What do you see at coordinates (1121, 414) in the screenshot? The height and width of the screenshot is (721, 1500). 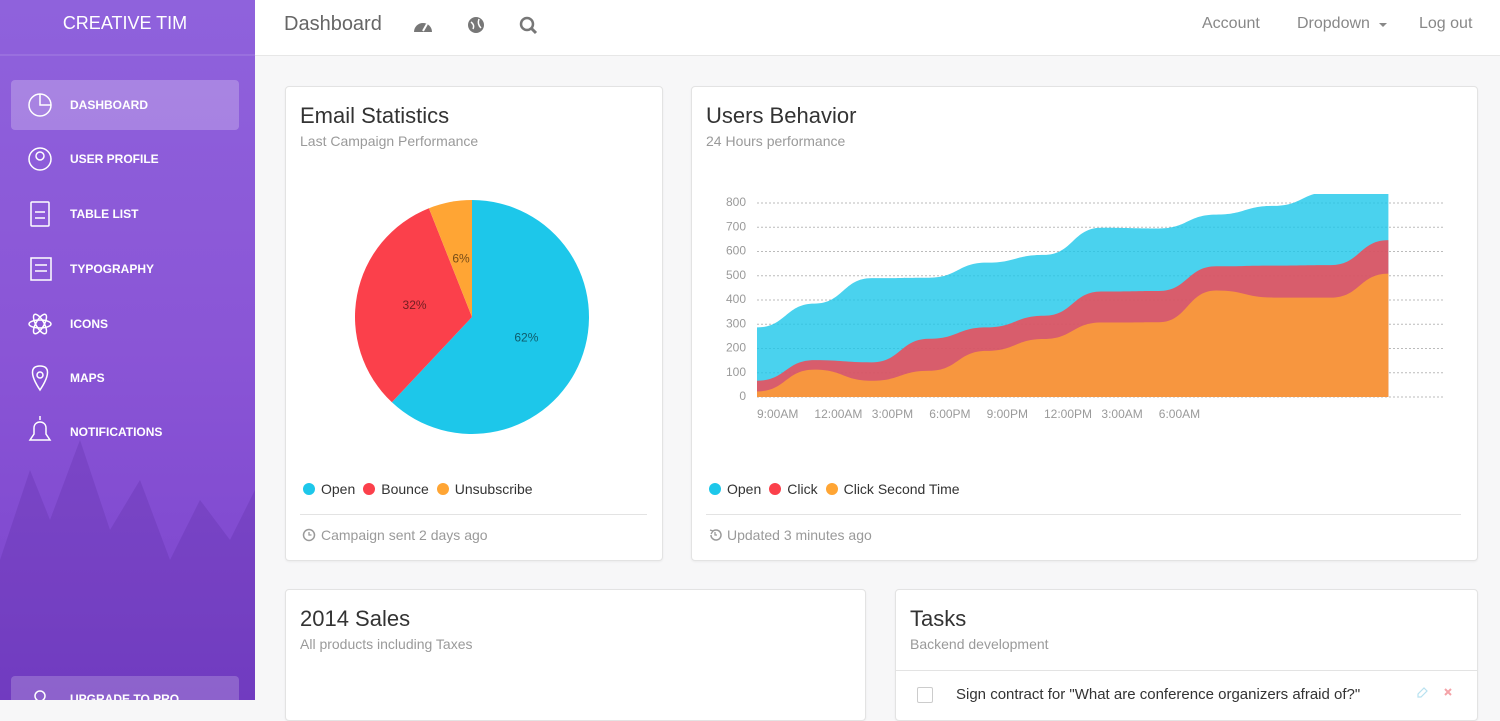 I see `x-tick-label: 3:00AM` at bounding box center [1121, 414].